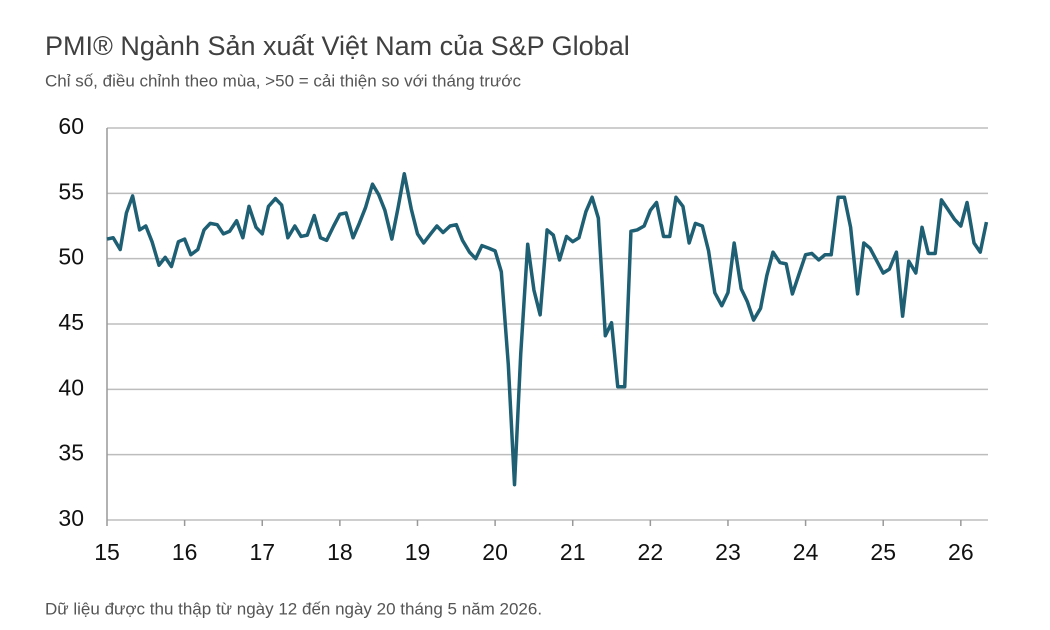  What do you see at coordinates (71, 322) in the screenshot?
I see `y-tick-label: 45` at bounding box center [71, 322].